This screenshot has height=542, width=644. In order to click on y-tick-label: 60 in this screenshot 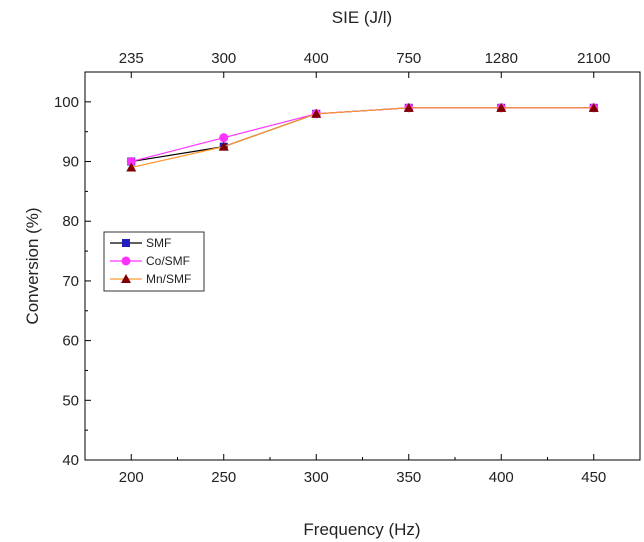, I will do `click(70, 341)`.